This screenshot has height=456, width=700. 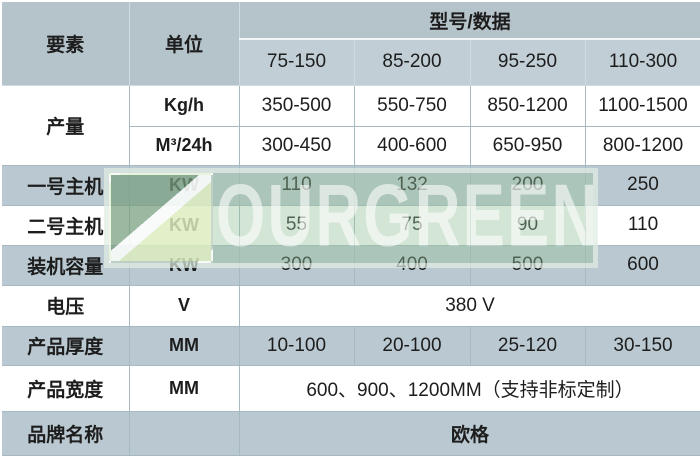 I want to click on value-cell-merged: 欧格, so click(x=469, y=433).